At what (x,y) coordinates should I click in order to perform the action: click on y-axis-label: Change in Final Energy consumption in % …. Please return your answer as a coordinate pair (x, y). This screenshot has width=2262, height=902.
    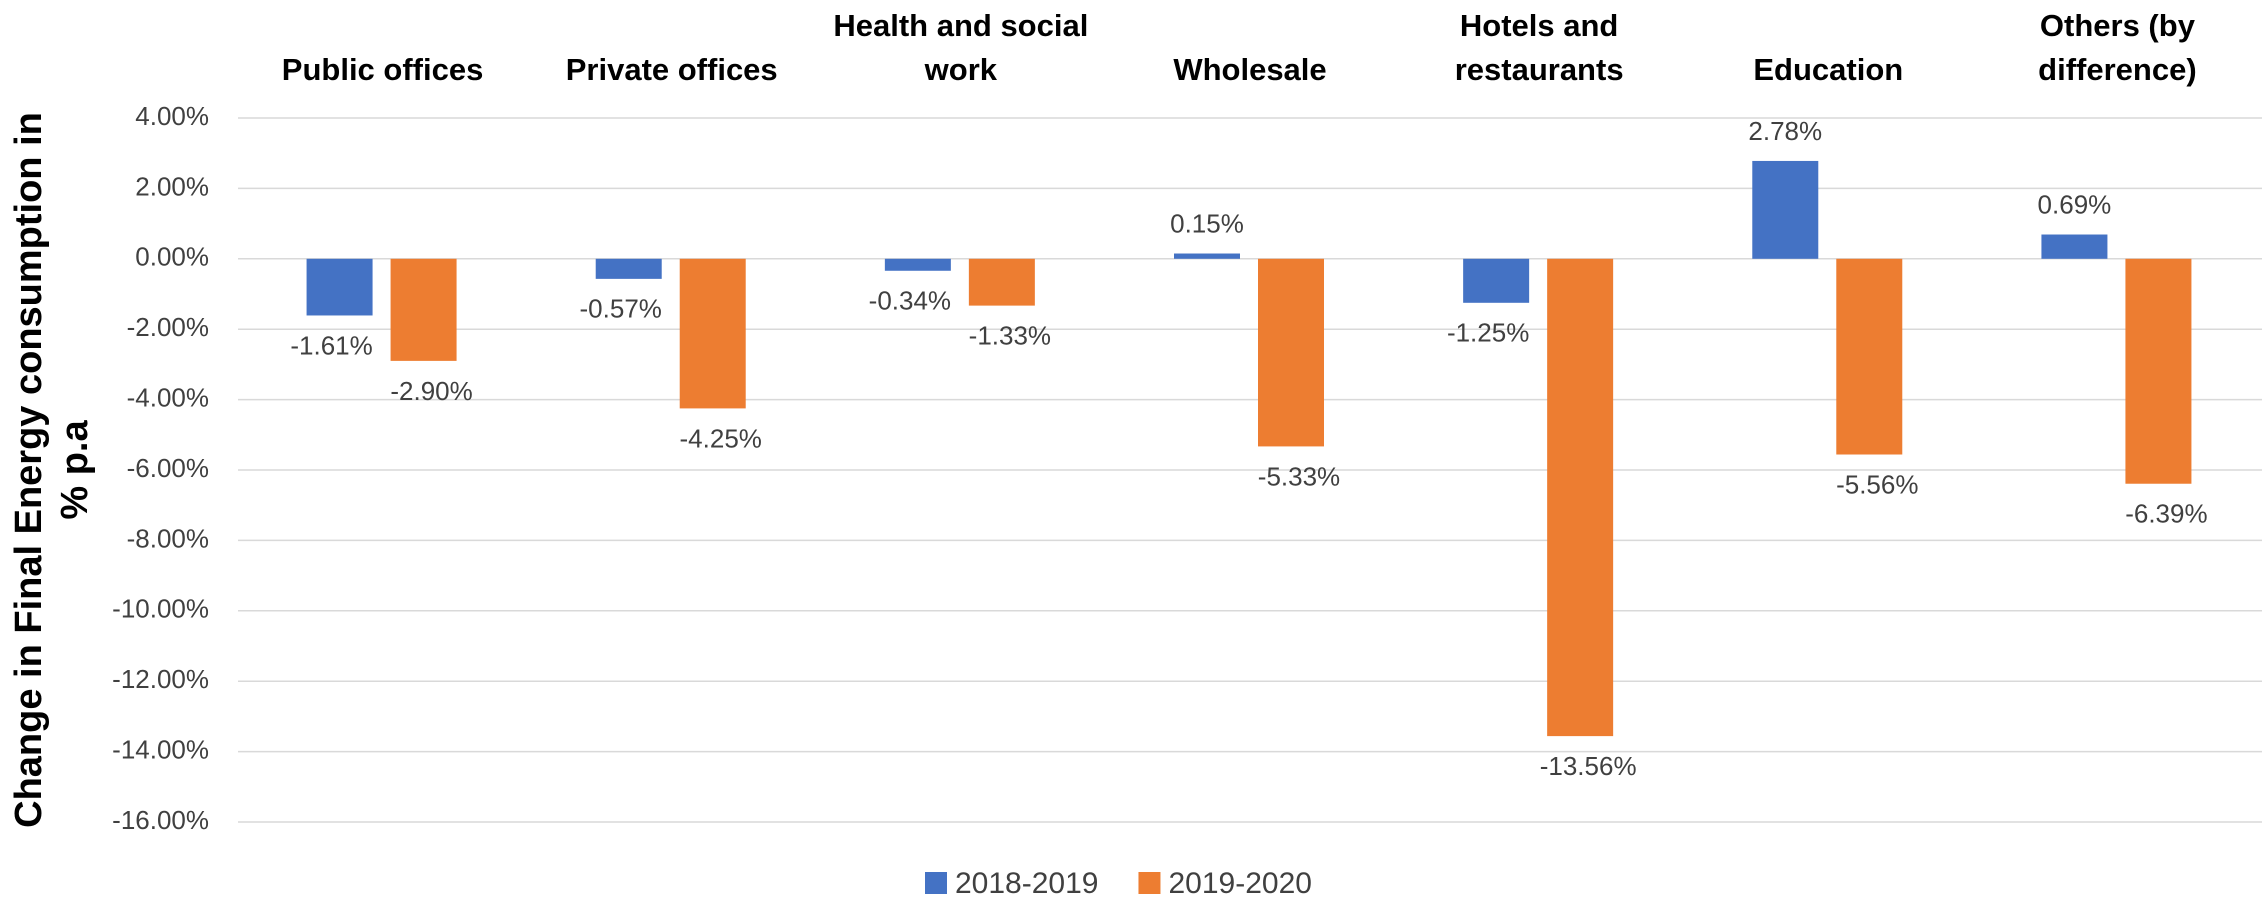
    Looking at the image, I should click on (52, 470).